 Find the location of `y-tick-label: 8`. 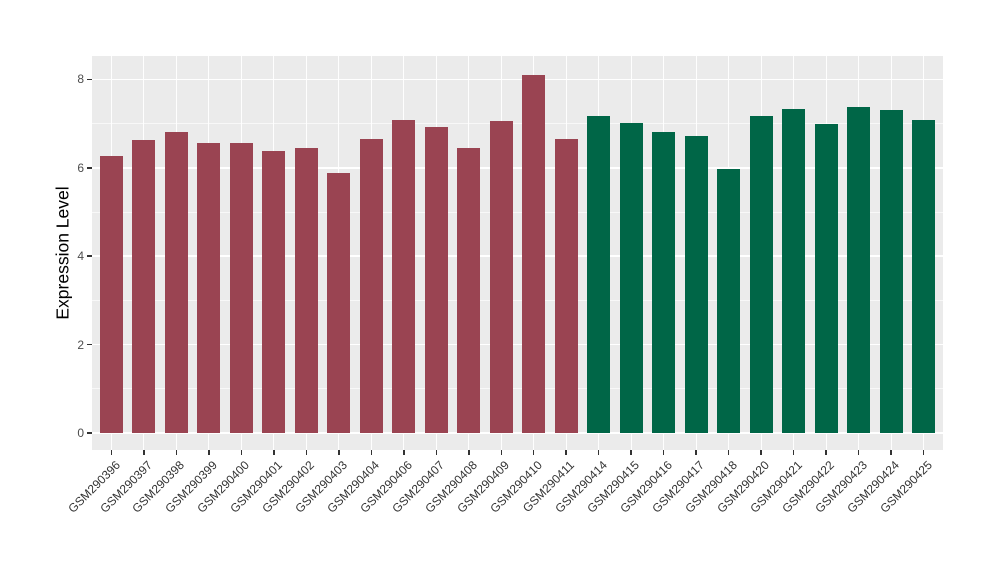

y-tick-label: 8 is located at coordinates (80, 79).